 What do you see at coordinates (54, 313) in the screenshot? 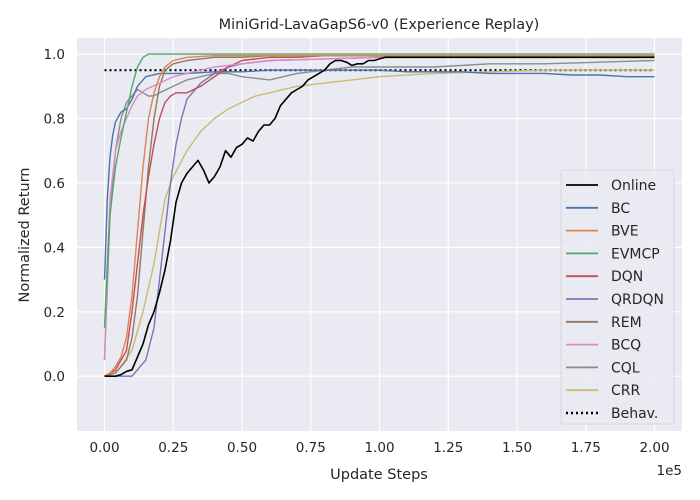
I see `y-tick-label: 0.2` at bounding box center [54, 313].